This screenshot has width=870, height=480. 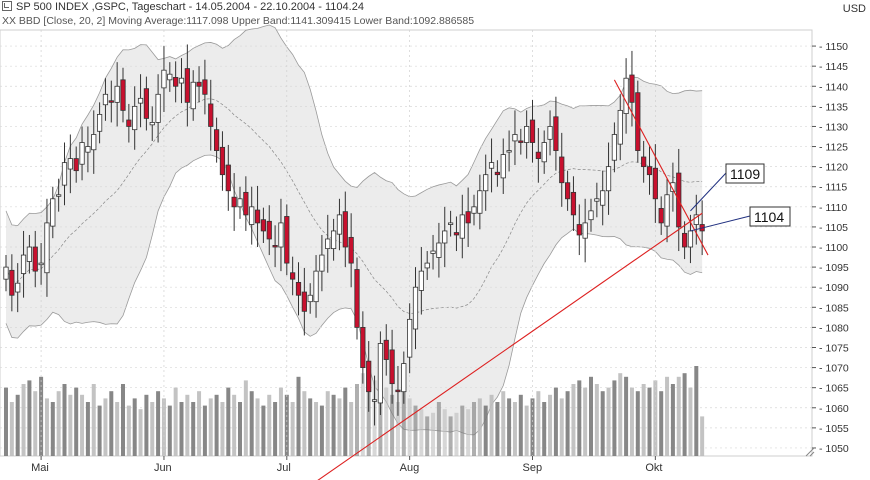 What do you see at coordinates (834, 449) in the screenshot?
I see `y-tick-label: - 1050` at bounding box center [834, 449].